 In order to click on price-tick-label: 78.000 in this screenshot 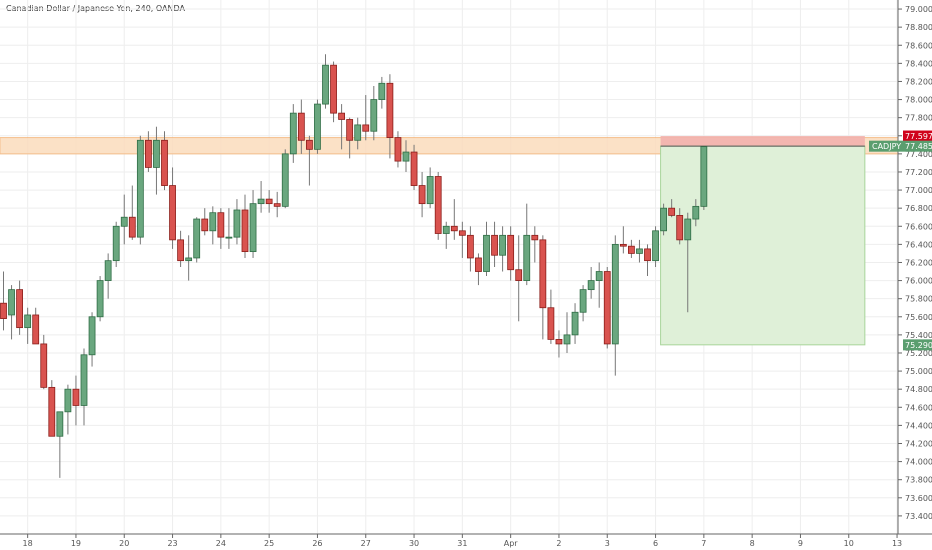, I will do `click(918, 100)`.